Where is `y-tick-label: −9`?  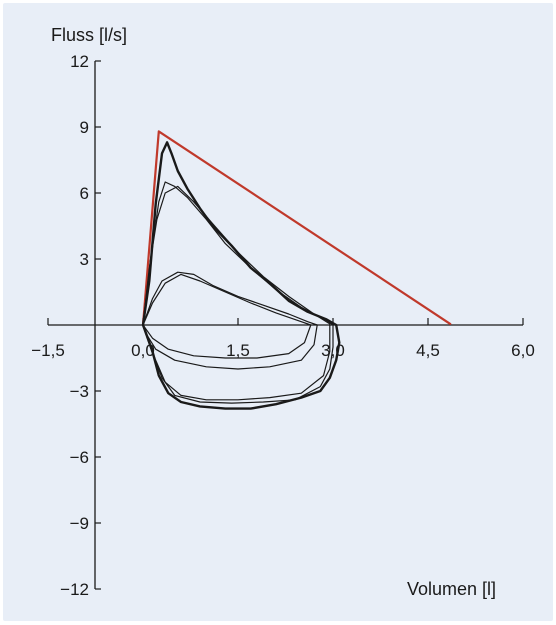 y-tick-label: −9 is located at coordinates (79, 523).